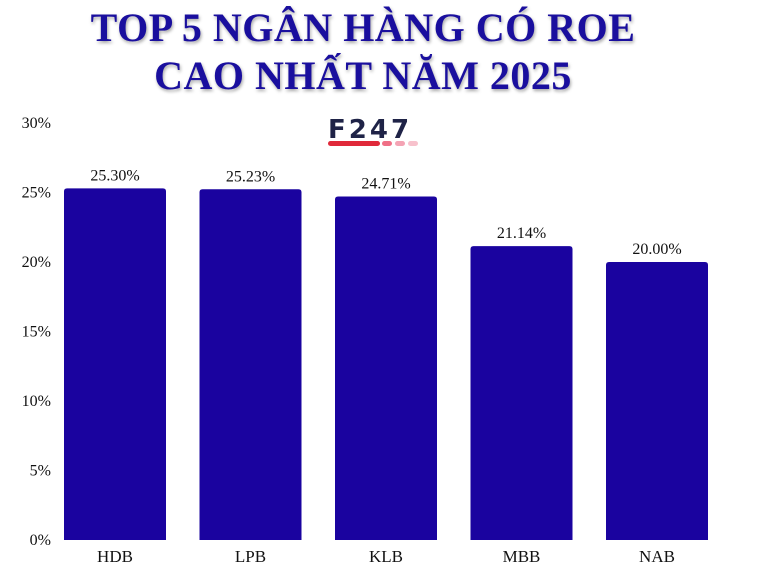  I want to click on y-tick-label: 20%, so click(36, 262).